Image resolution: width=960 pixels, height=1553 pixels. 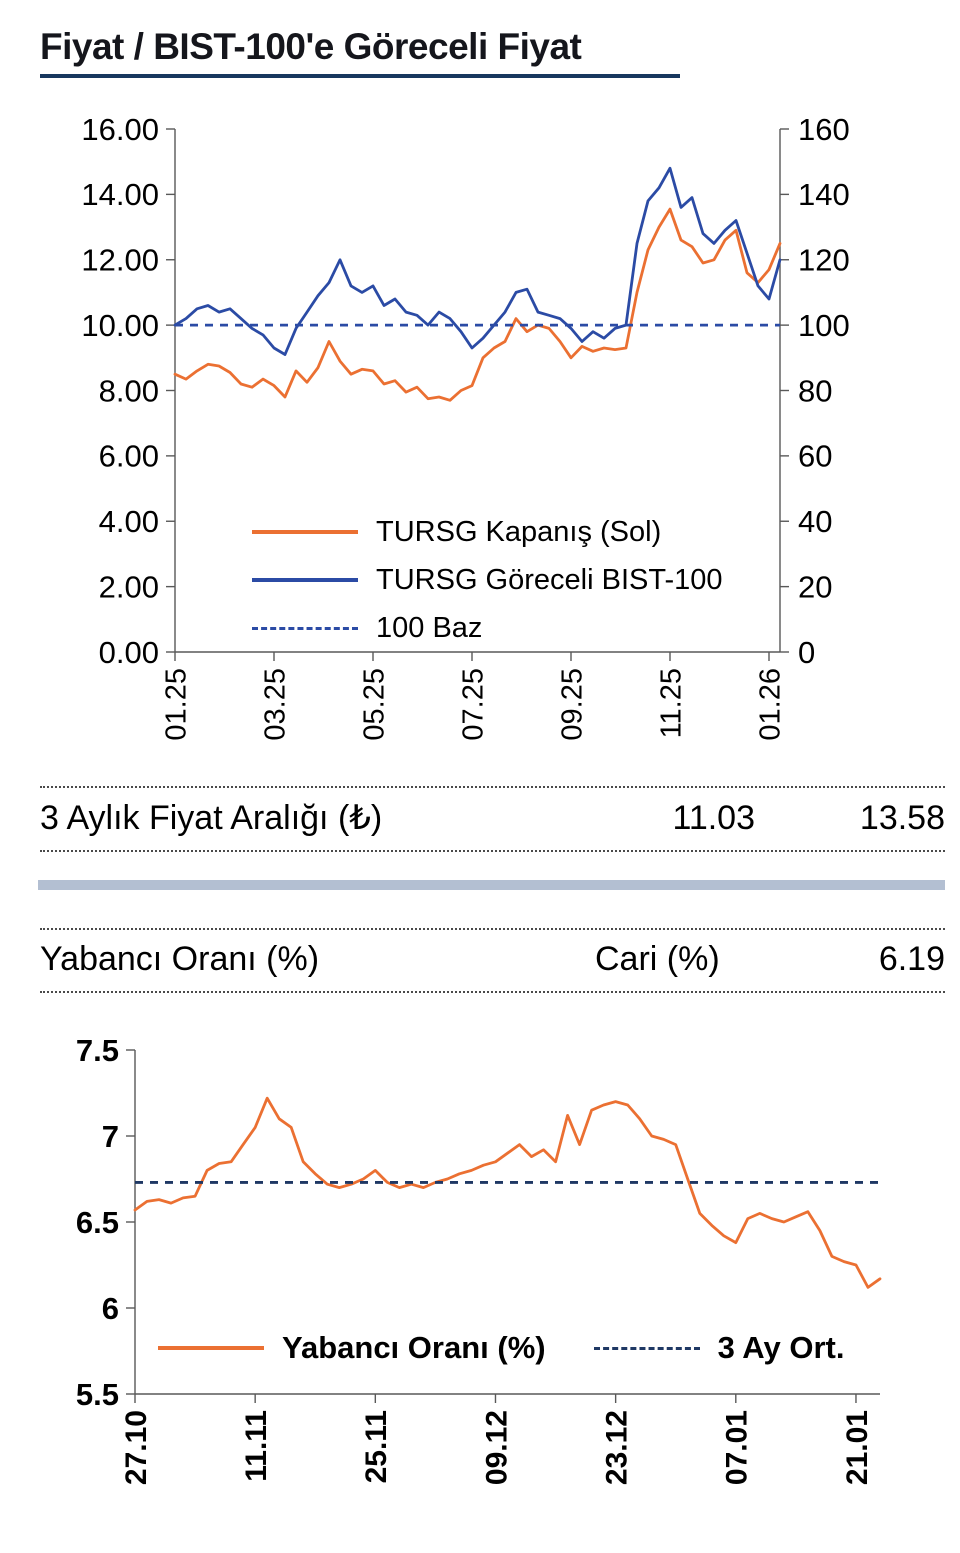 I want to click on price-range-high: 13.58, so click(x=902, y=818).